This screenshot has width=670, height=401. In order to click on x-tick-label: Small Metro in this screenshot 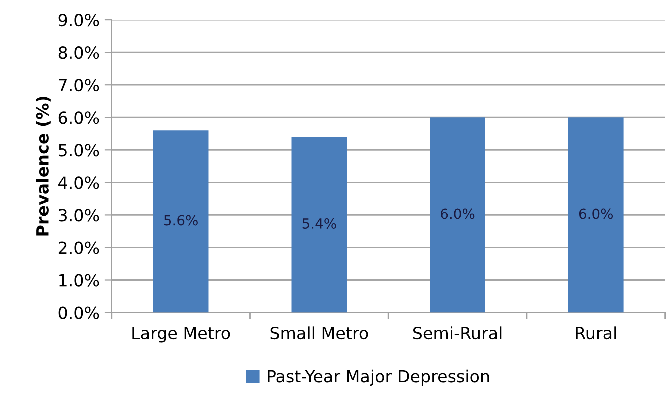, I will do `click(319, 333)`.